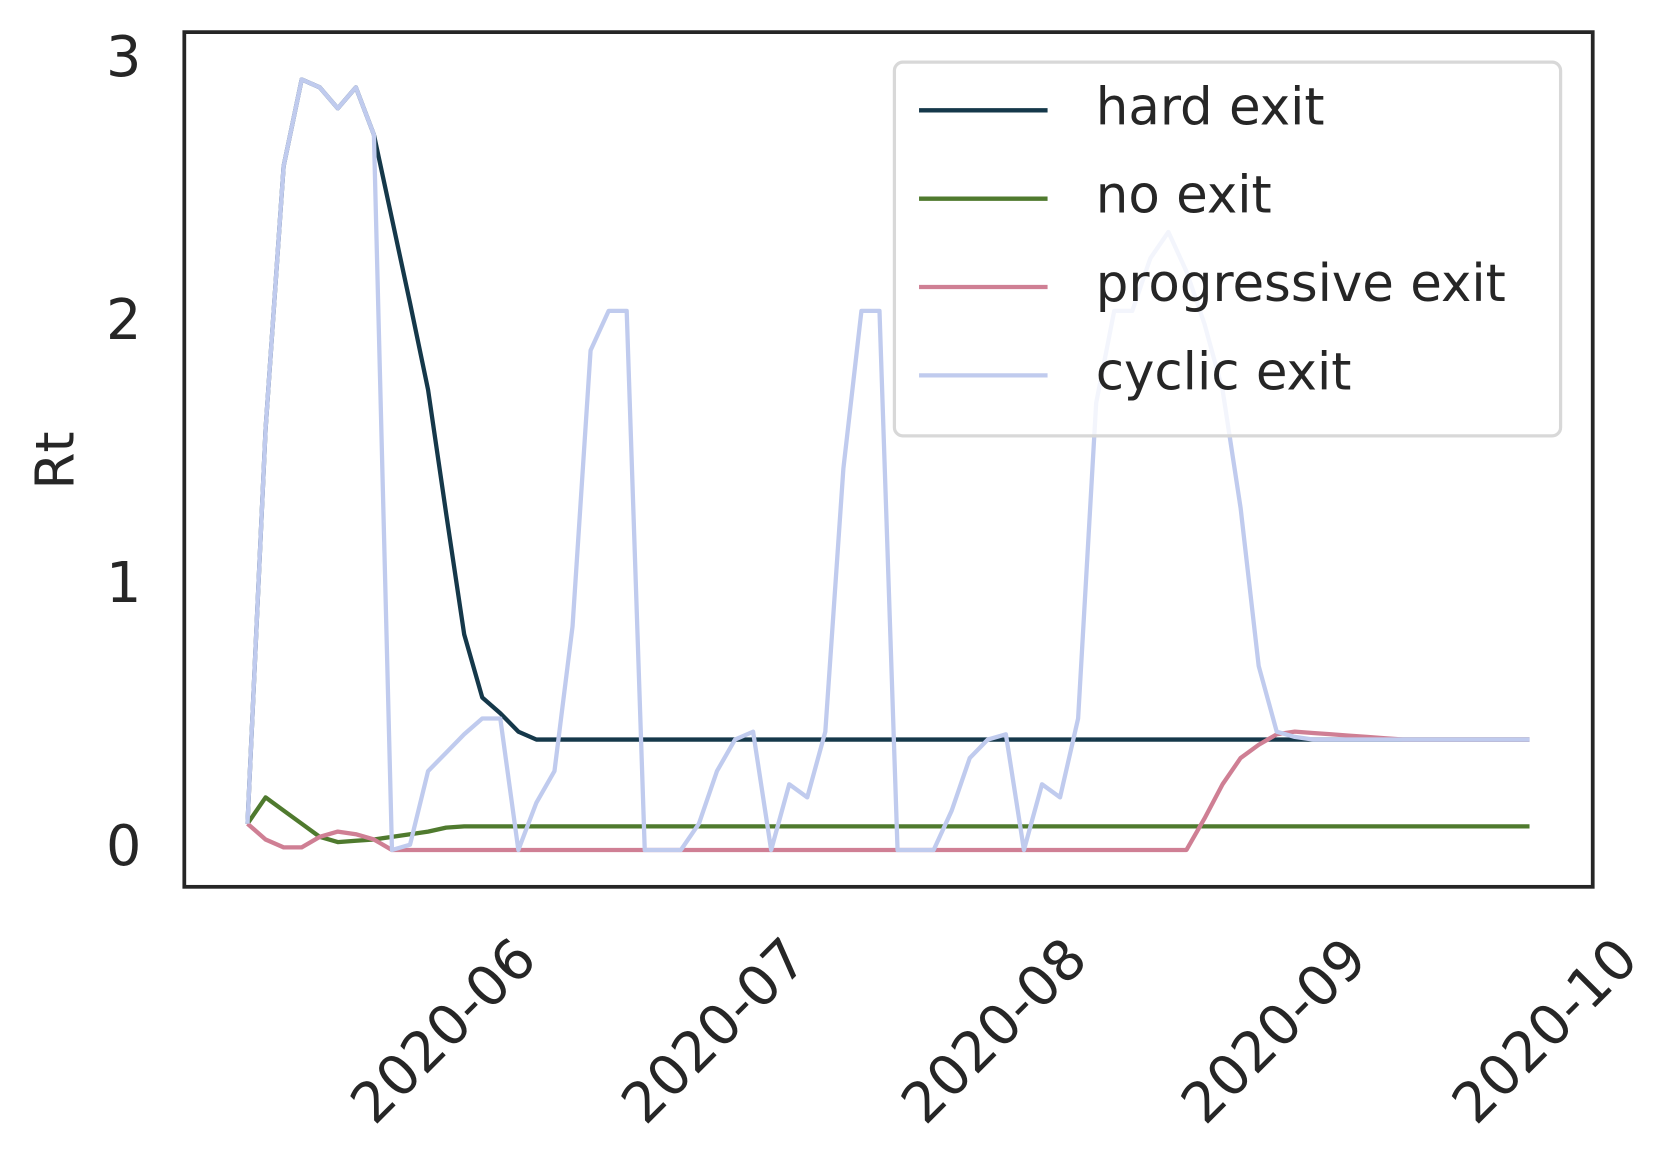  What do you see at coordinates (1301, 284) in the screenshot?
I see `legend-label: progressive exit` at bounding box center [1301, 284].